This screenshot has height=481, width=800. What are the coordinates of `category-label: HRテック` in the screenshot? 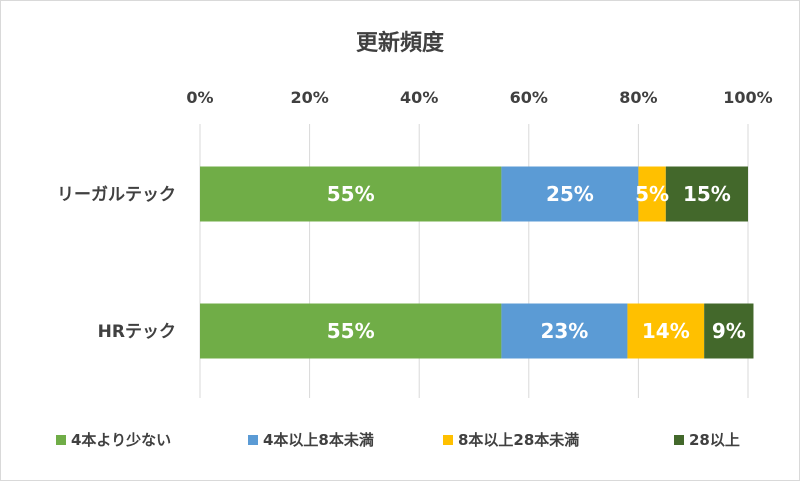 It's located at (137, 332).